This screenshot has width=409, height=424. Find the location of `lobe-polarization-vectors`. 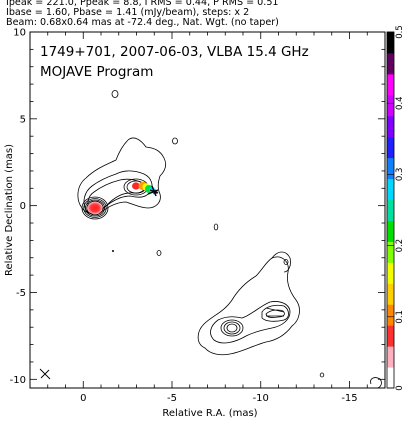

lobe-polarization-vectors is located at coordinates (275, 312).